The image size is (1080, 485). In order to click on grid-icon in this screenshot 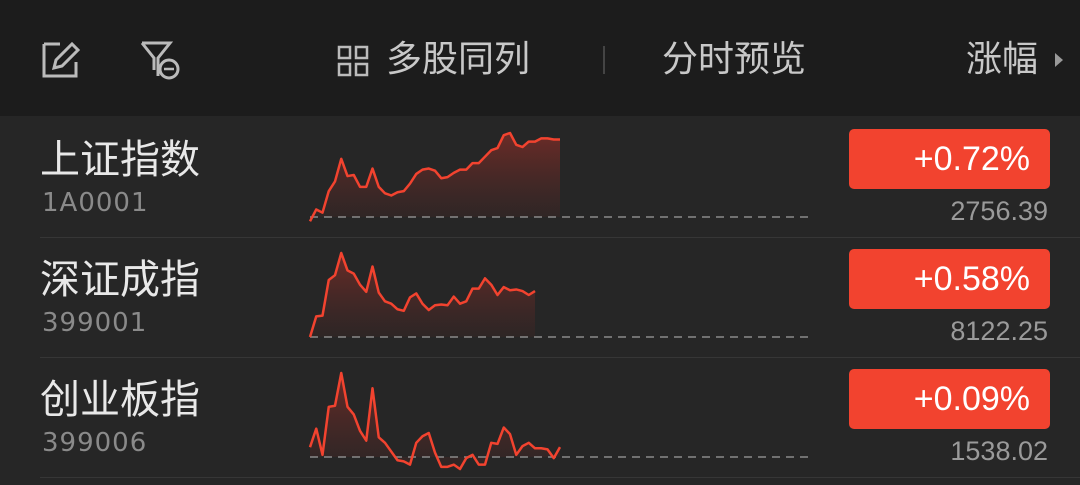, I will do `click(353, 61)`.